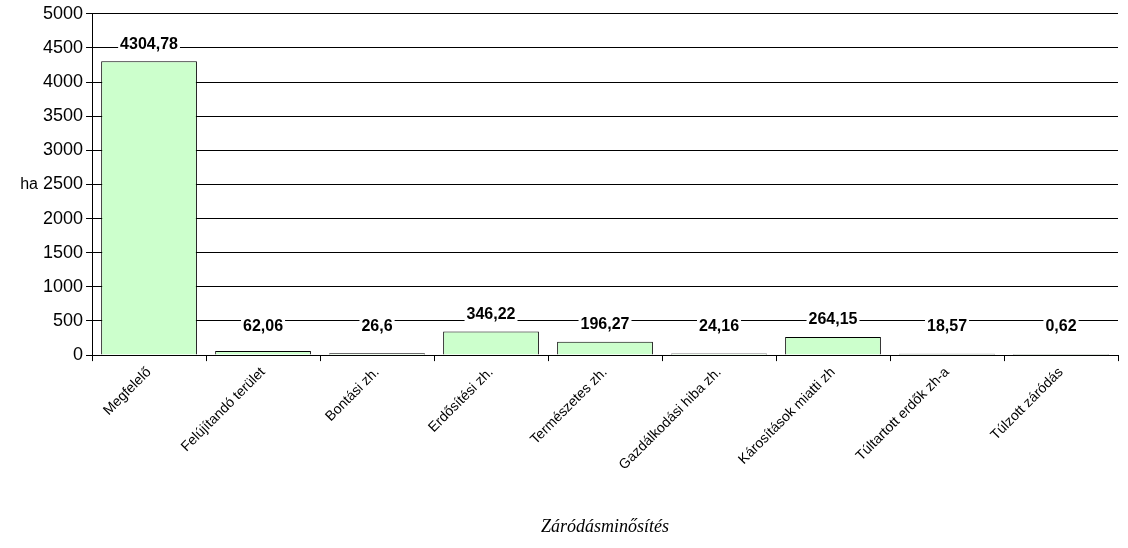 Image resolution: width=1128 pixels, height=548 pixels. I want to click on x-axis-title: Záródásminősítés, so click(605, 525).